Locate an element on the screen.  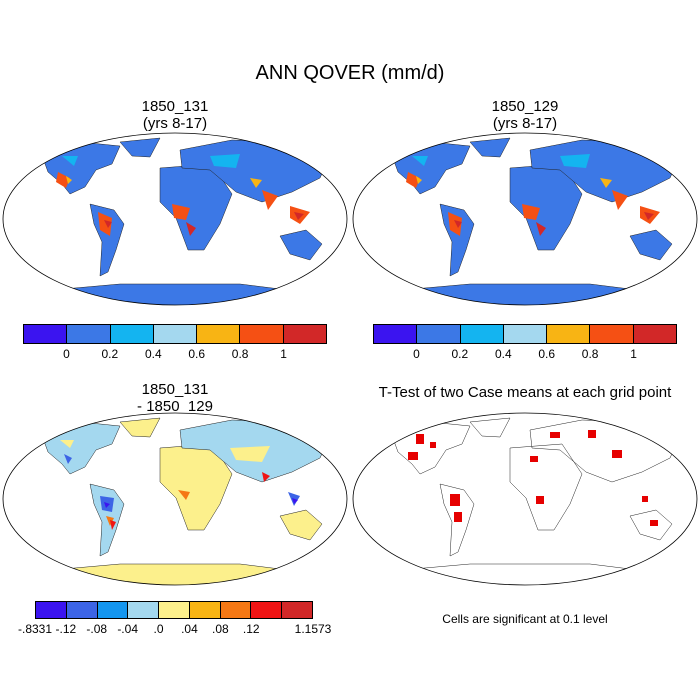
panel3-title-line1: 1850_131 is located at coordinates (175, 389).